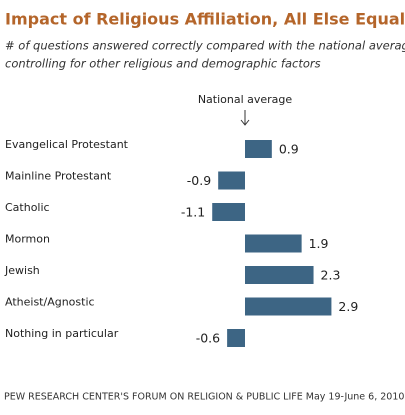 The width and height of the screenshot is (405, 415). Describe the element at coordinates (67, 144) in the screenshot. I see `category-label: Evangelical Protestant` at that location.